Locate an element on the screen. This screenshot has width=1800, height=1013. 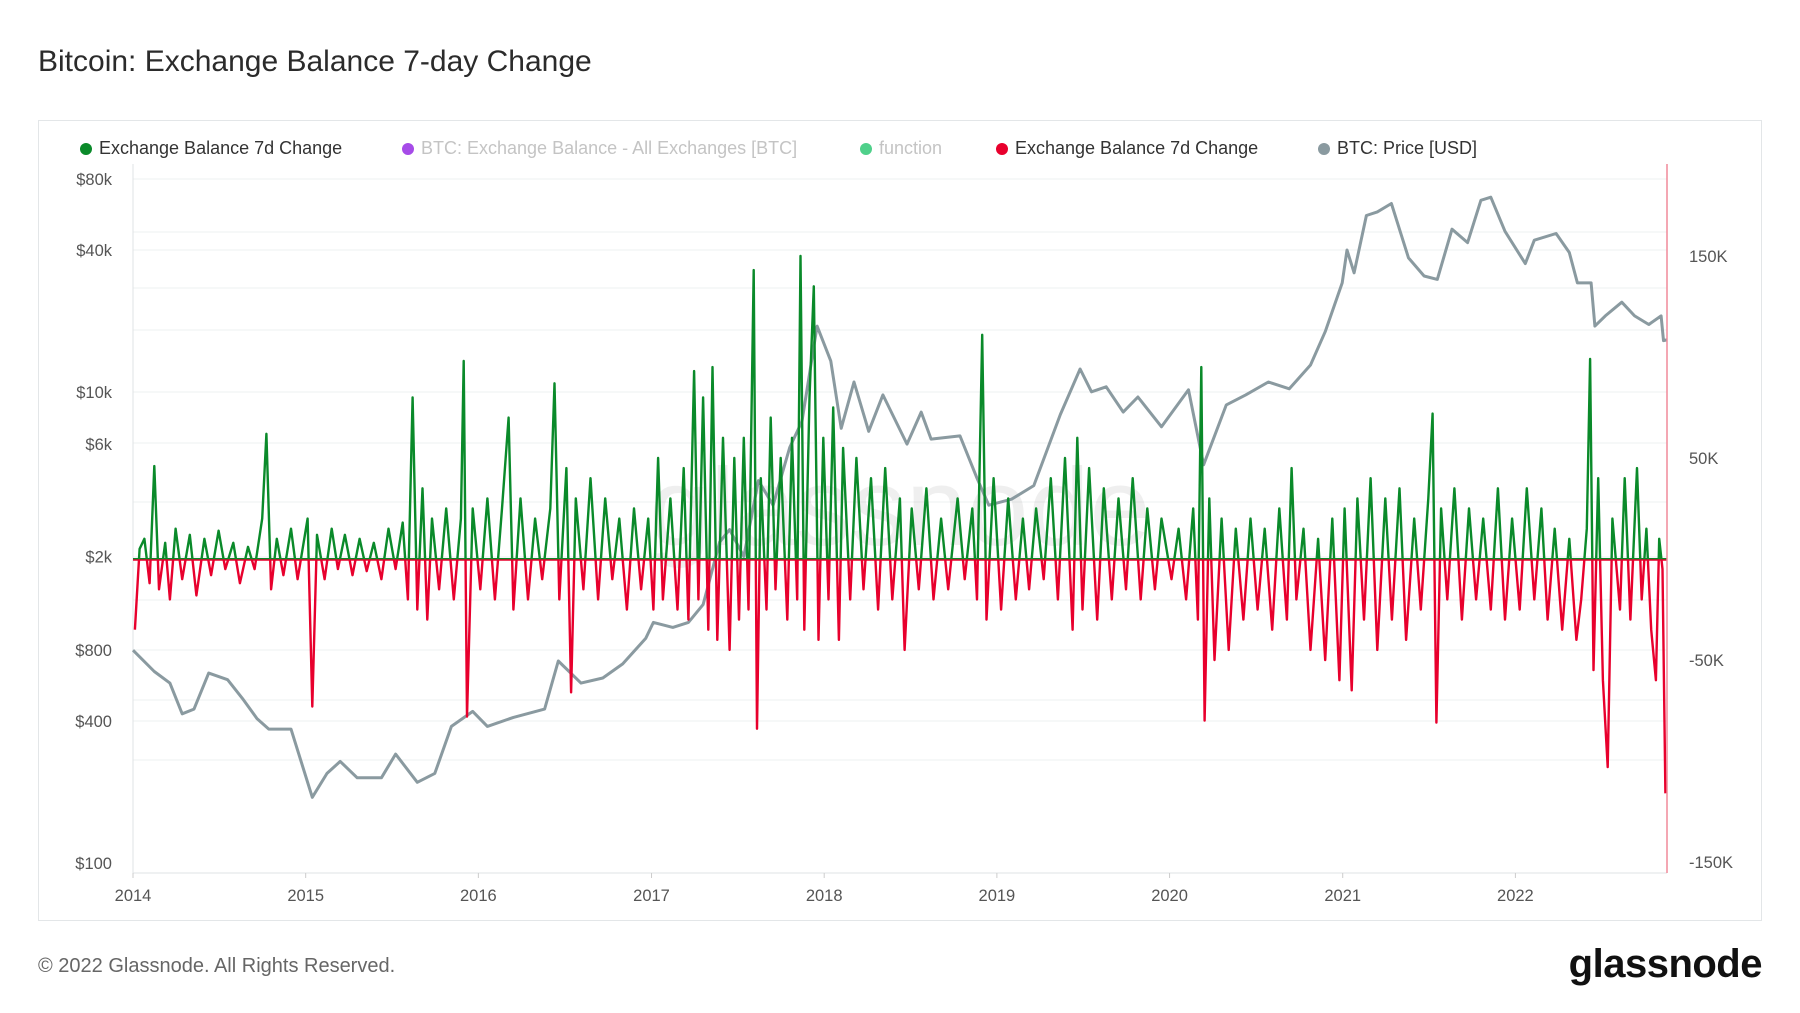
glassnode-logo: glassnode is located at coordinates (1665, 964).